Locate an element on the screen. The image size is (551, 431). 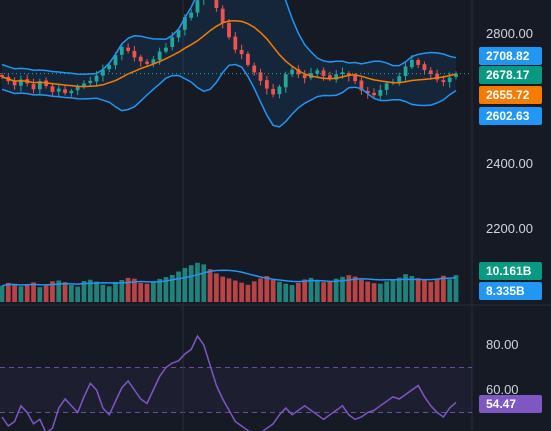
price-badge: 2708.82 is located at coordinates (510, 56).